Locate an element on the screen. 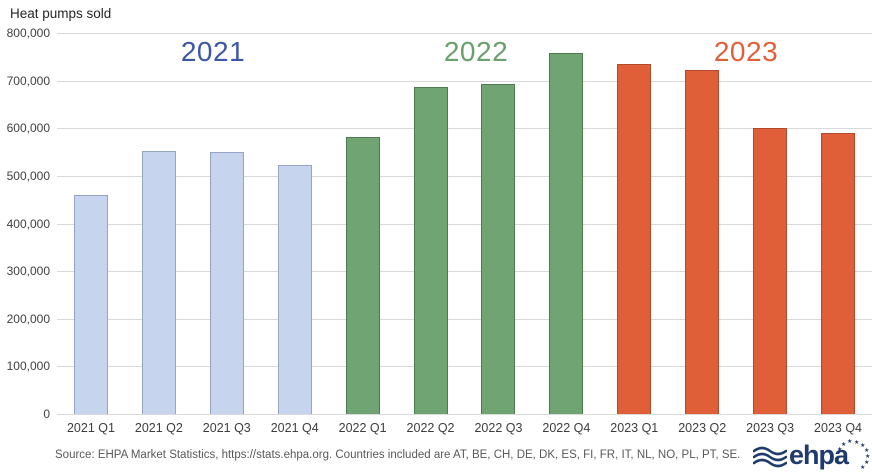 This screenshot has width=872, height=476. bar-2021-q3 is located at coordinates (226, 282).